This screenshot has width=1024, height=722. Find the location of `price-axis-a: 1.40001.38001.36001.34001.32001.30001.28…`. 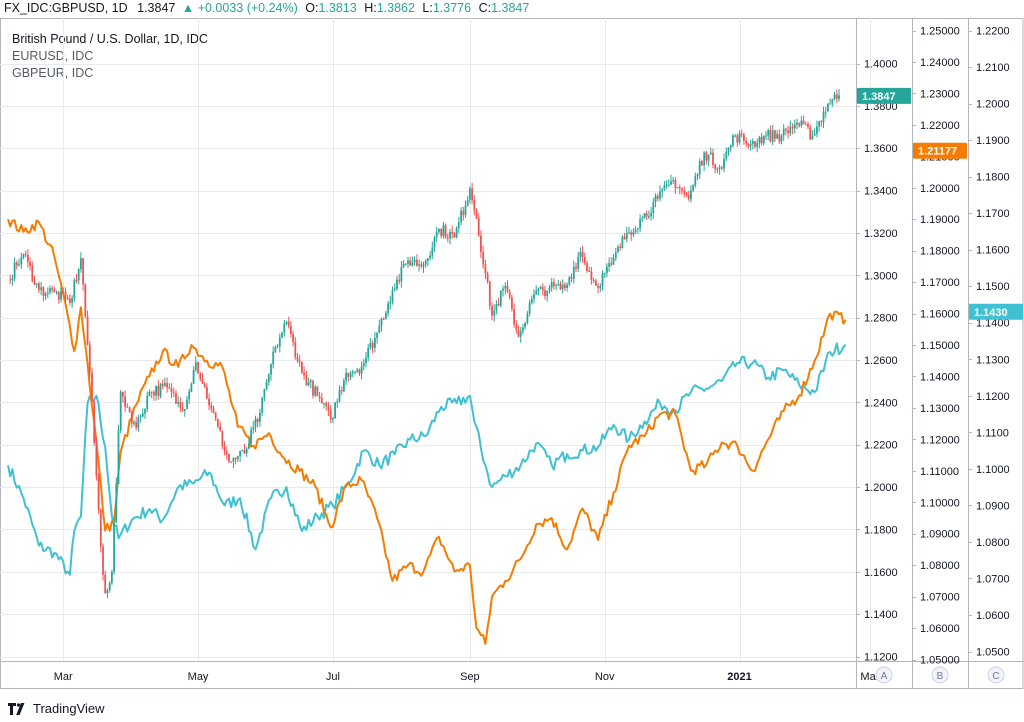

price-axis-a: 1.40001.38001.36001.34001.32001.30001.28… is located at coordinates (877, 361).